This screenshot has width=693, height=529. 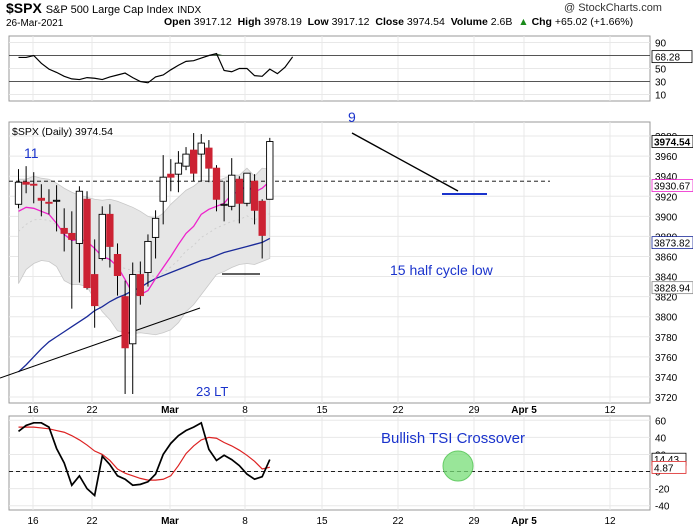 I want to click on open-value: 3917.12, so click(x=212, y=22).